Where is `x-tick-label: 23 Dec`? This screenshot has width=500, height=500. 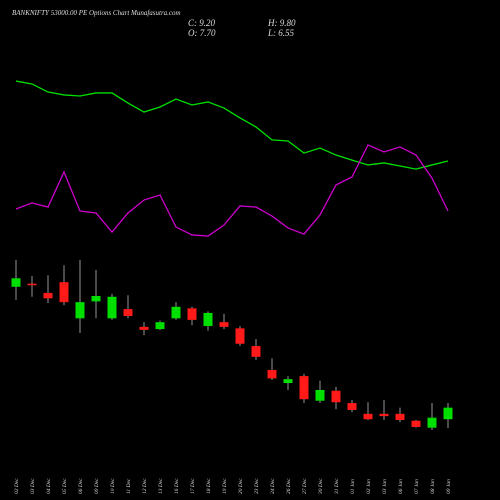 x-tick-label: 23 Dec is located at coordinates (257, 486).